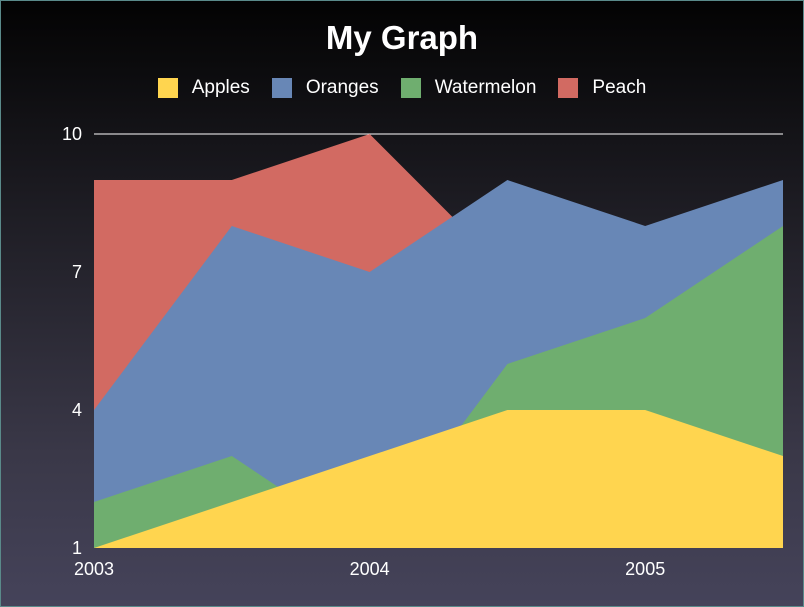  Describe the element at coordinates (77, 410) in the screenshot. I see `y-tick-label: 4` at that location.